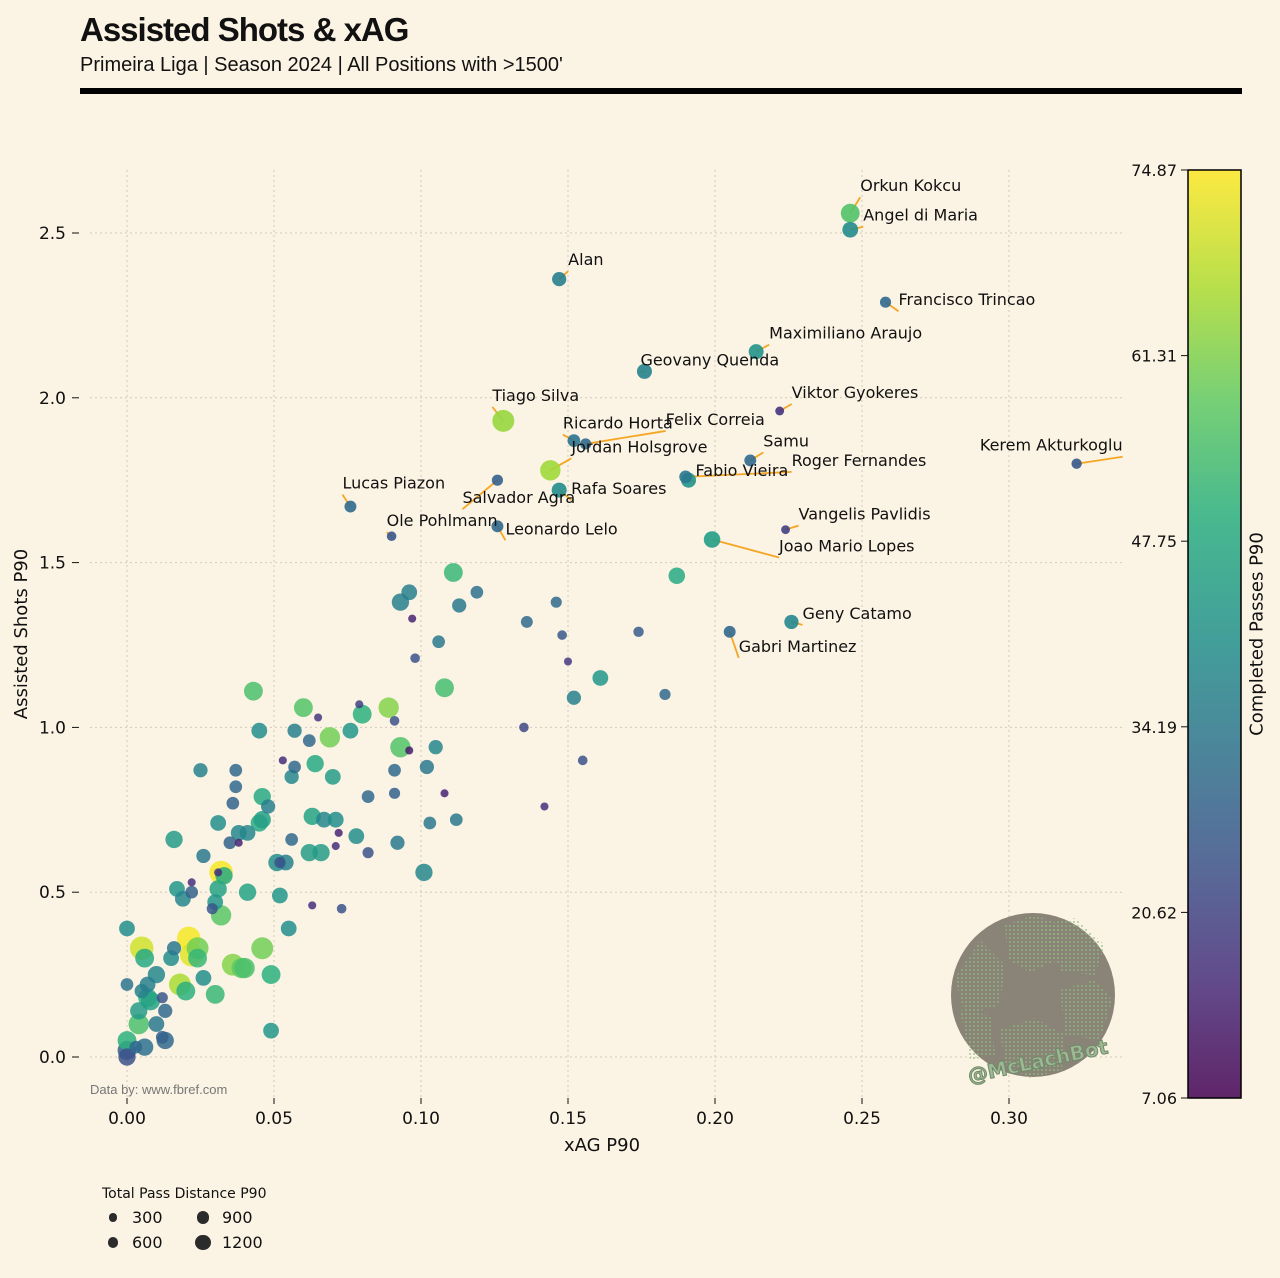 This screenshot has width=1280, height=1278. I want to click on y-tick-label: 0.0, so click(52, 1058).